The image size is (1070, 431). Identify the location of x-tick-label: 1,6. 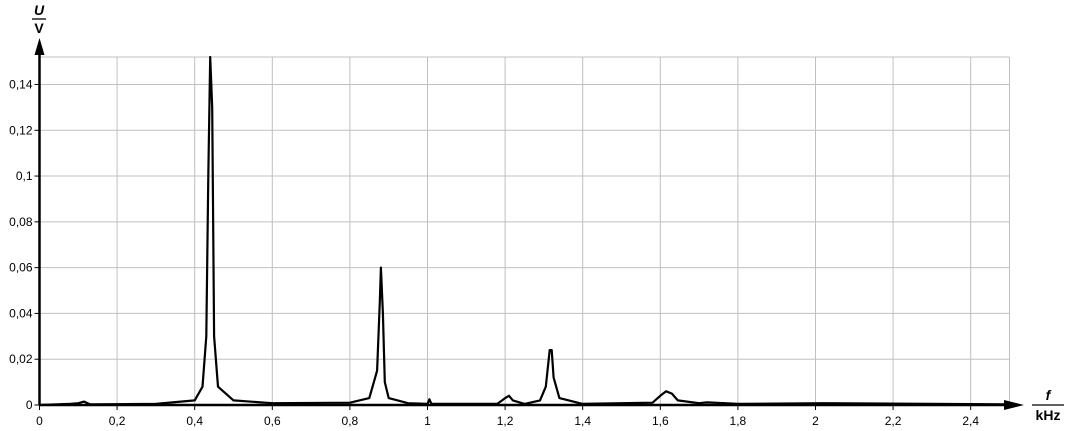
(660, 421).